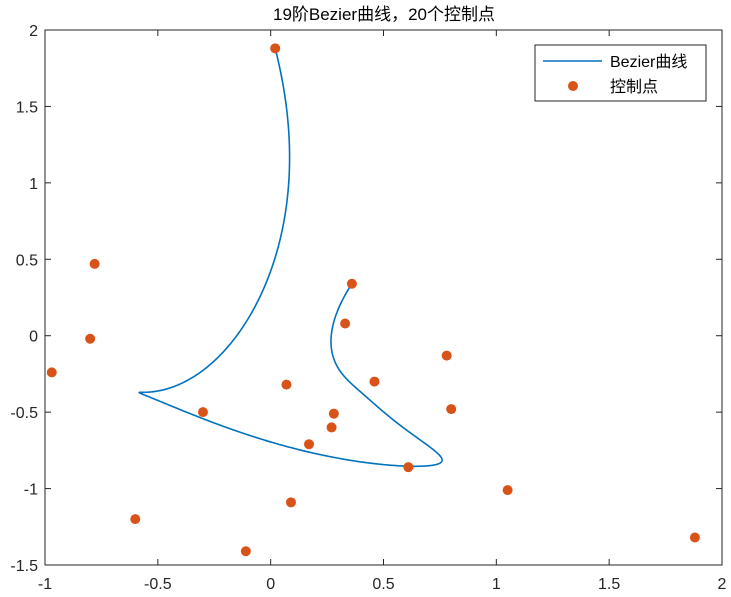 The width and height of the screenshot is (731, 597). I want to click on y-tick-label: 1, so click(33, 184).